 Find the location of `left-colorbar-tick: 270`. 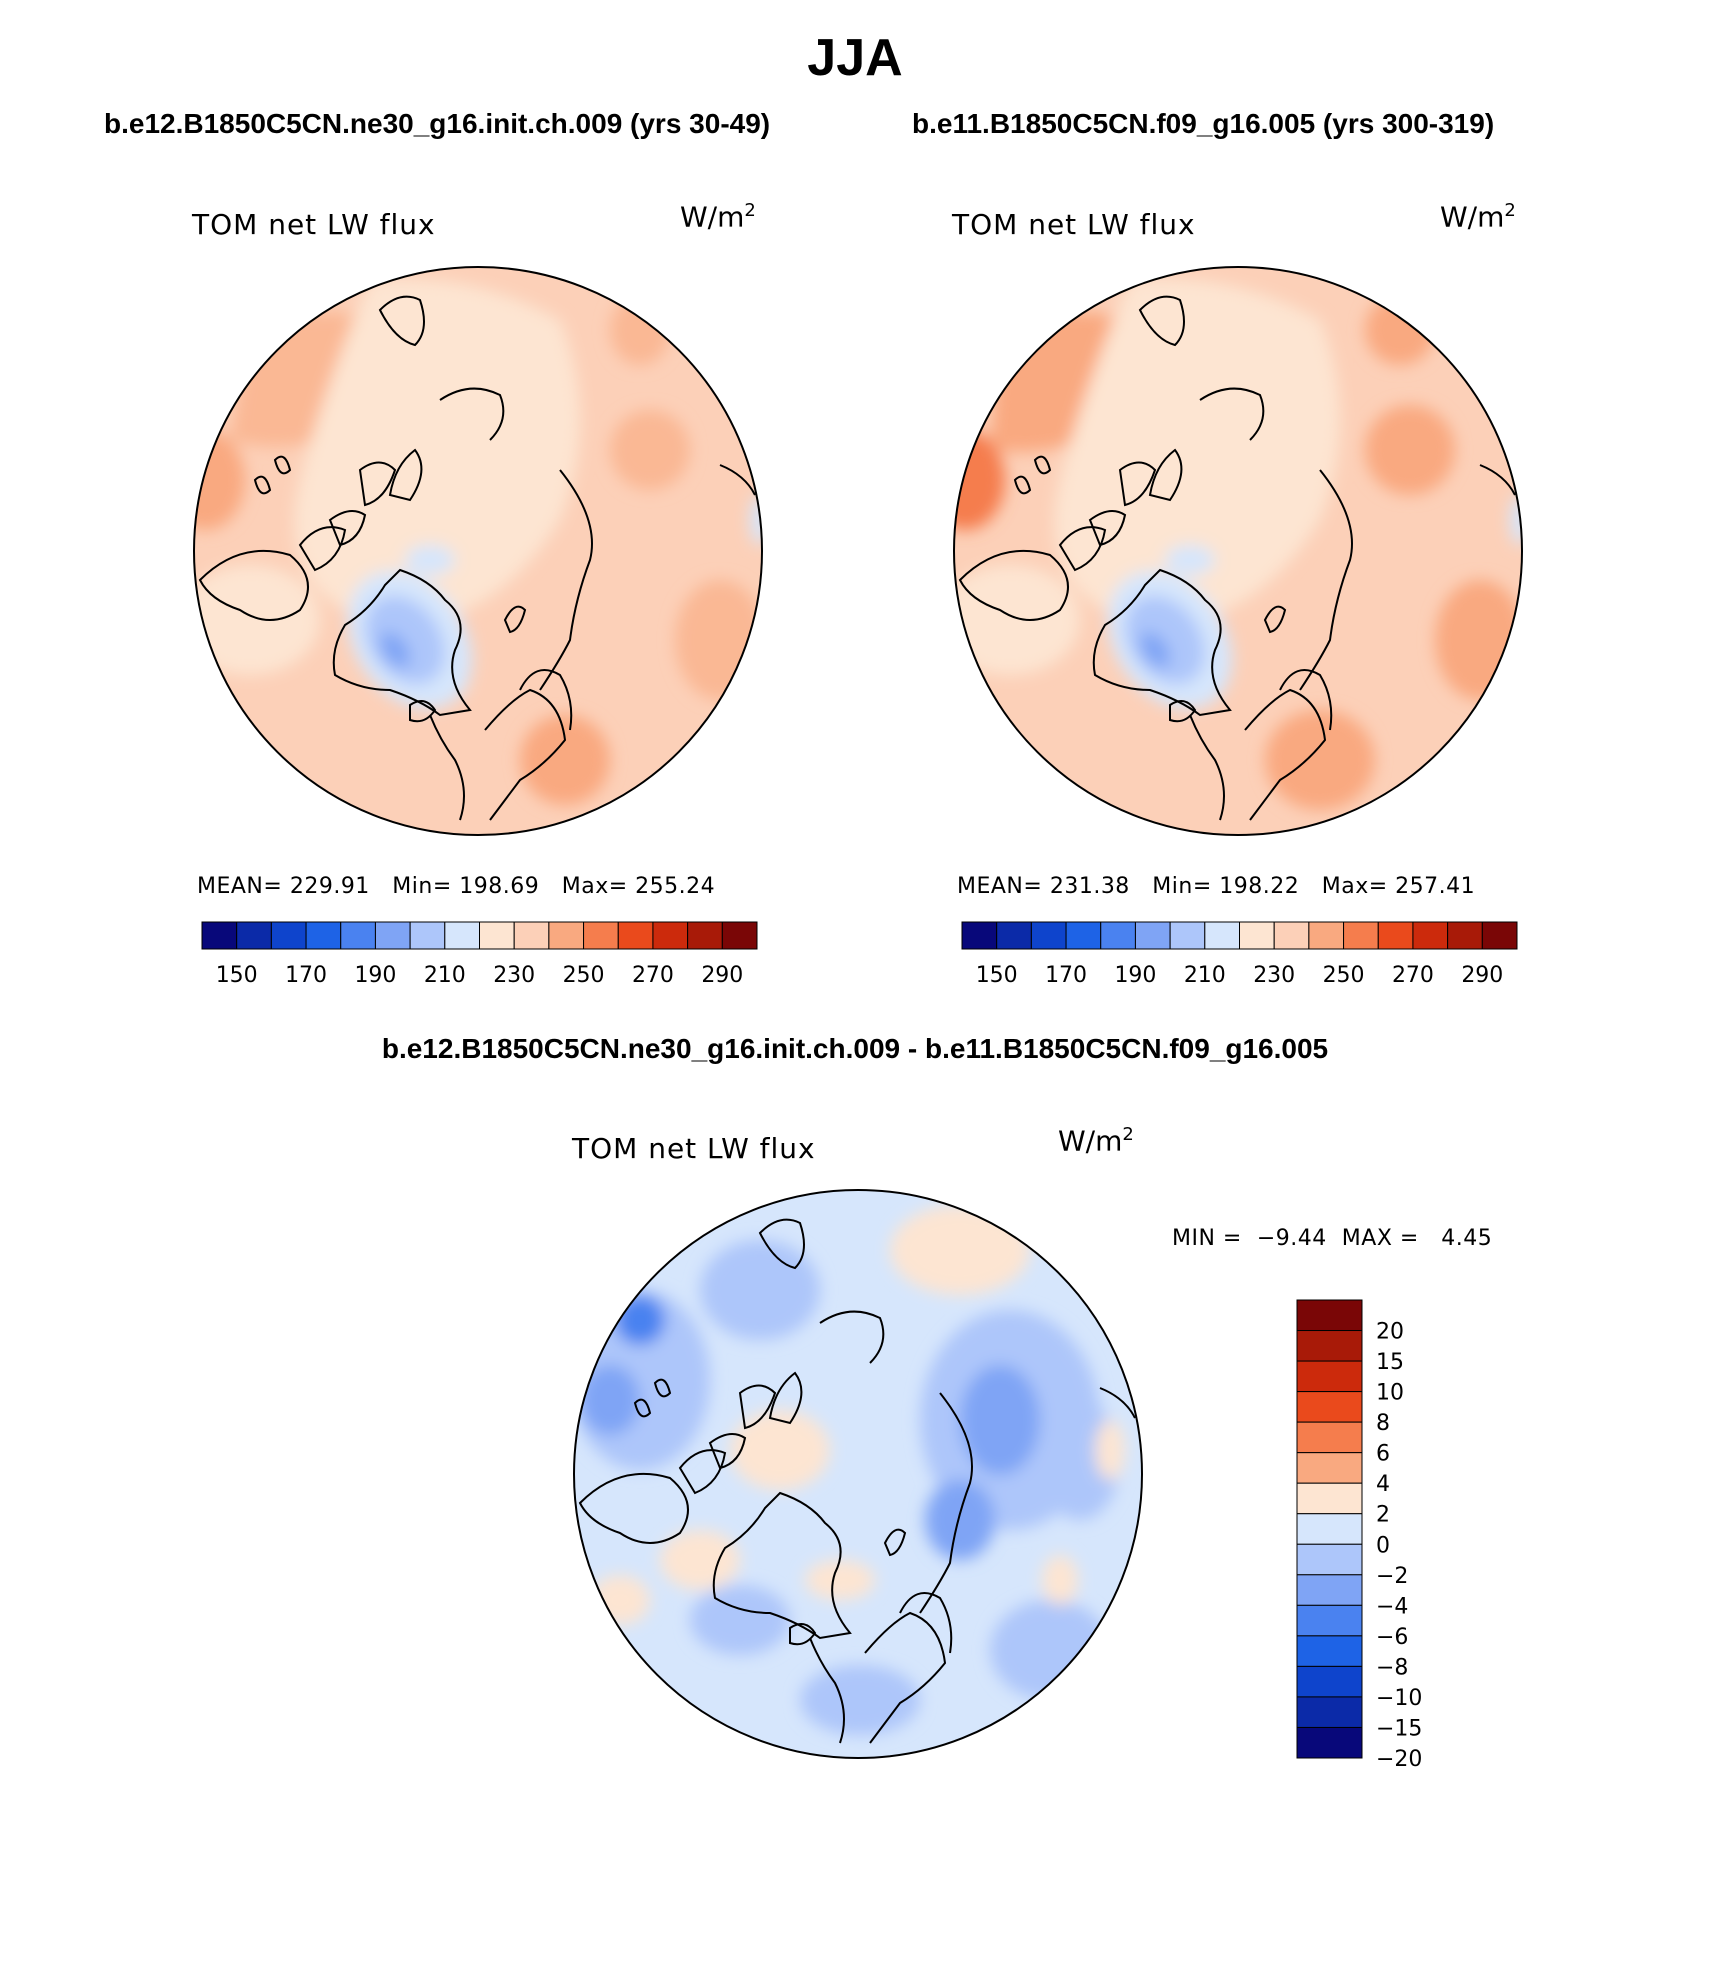

left-colorbar-tick: 270 is located at coordinates (653, 975).